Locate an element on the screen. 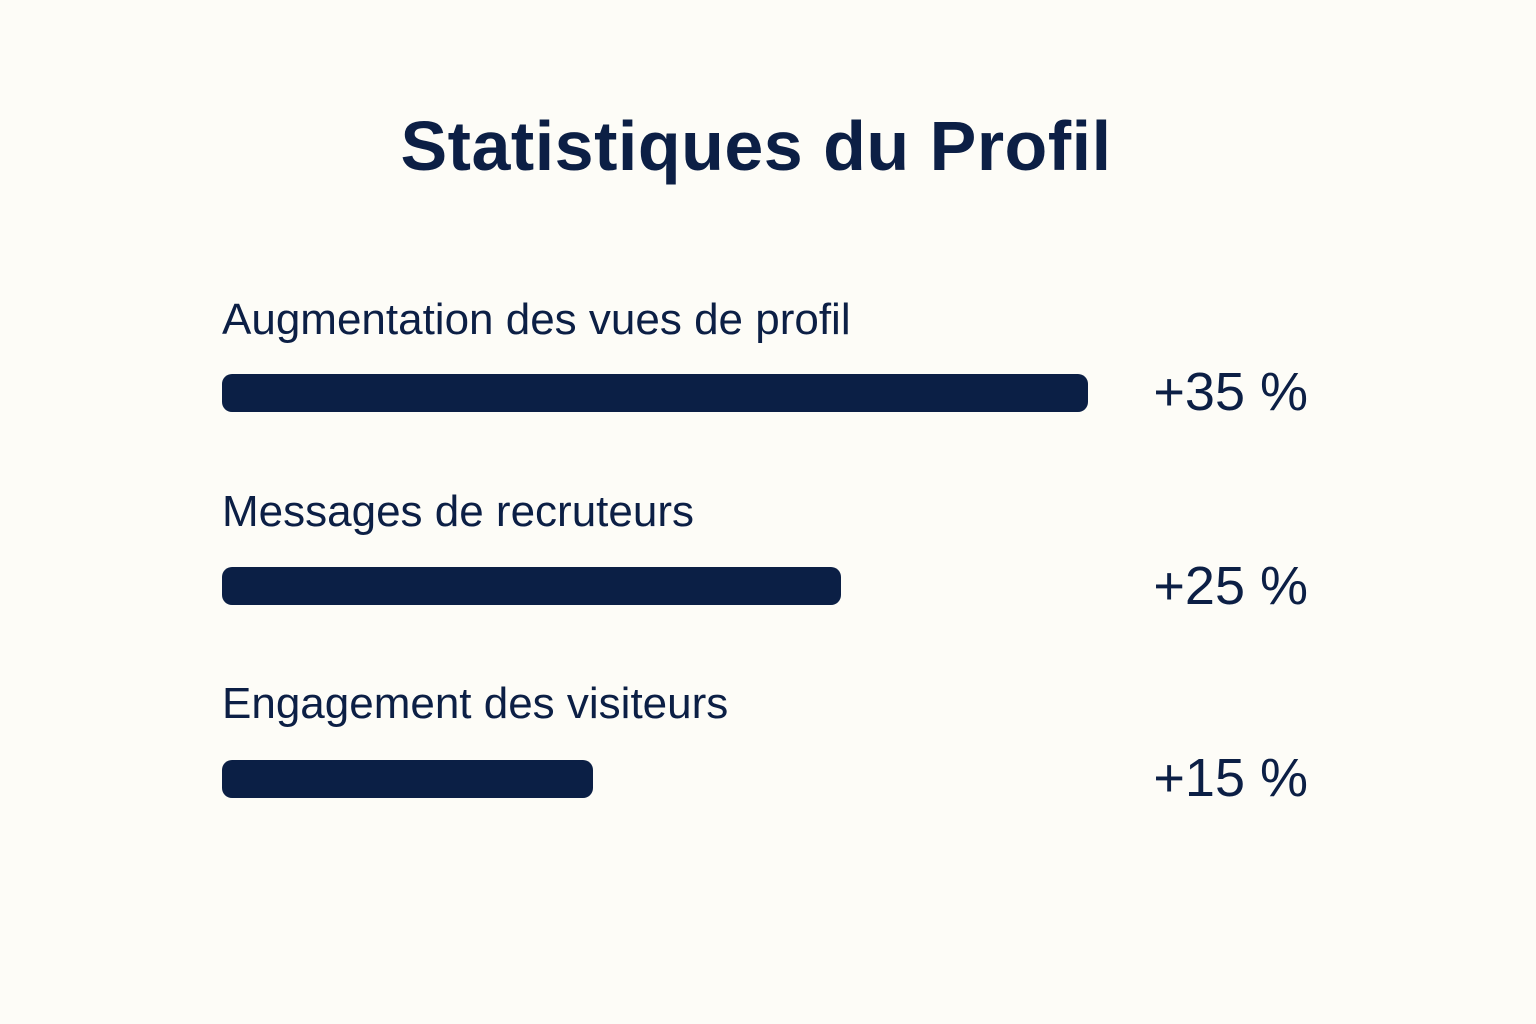 The image size is (1536, 1024). value-label: +25 % is located at coordinates (1230, 586).